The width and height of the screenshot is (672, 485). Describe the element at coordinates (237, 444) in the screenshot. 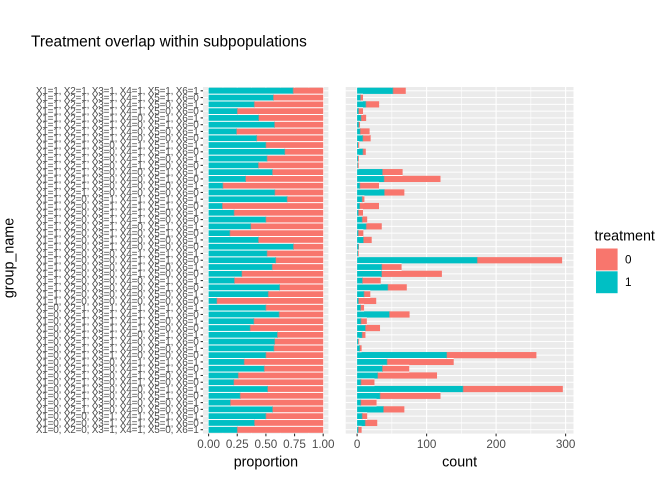

I see `svg-text: 0.25` at that location.